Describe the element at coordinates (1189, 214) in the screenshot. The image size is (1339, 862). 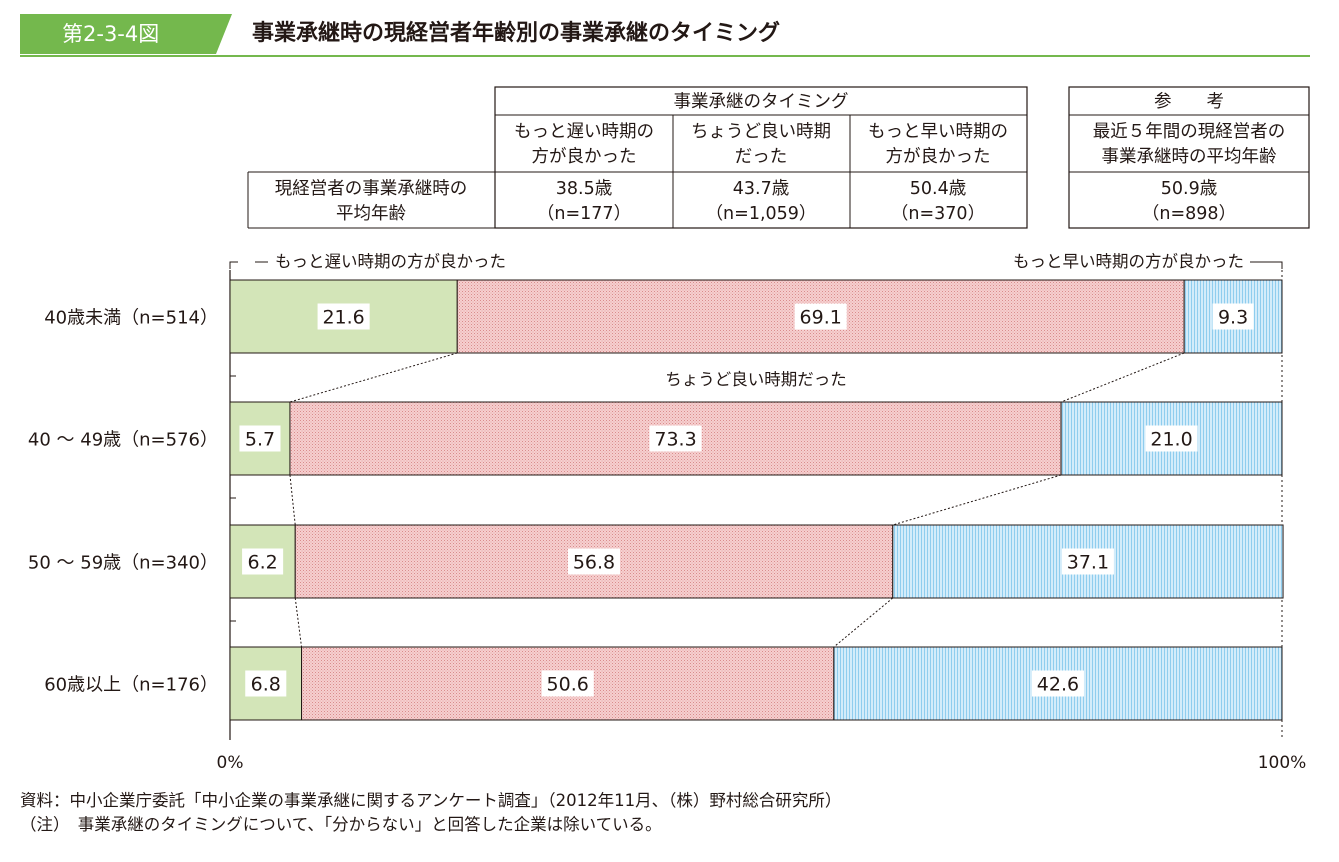
I see `reference-value: （n=898）` at that location.